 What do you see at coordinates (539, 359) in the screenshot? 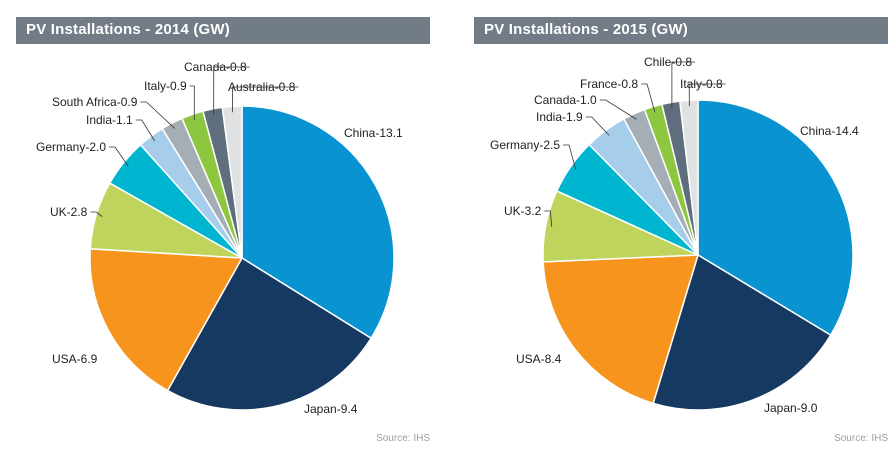
I see `slice-label-usa: USA-8.4` at bounding box center [539, 359].